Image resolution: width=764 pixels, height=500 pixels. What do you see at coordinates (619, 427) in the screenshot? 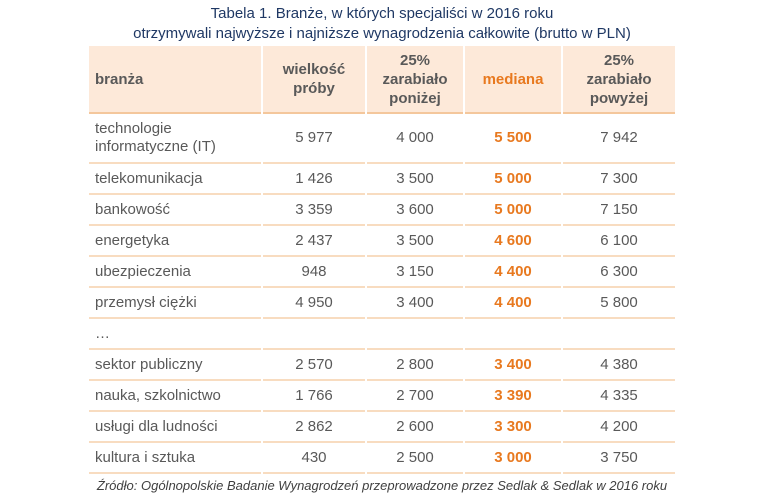
I see `cell-upper-quartile: 4 200` at bounding box center [619, 427].